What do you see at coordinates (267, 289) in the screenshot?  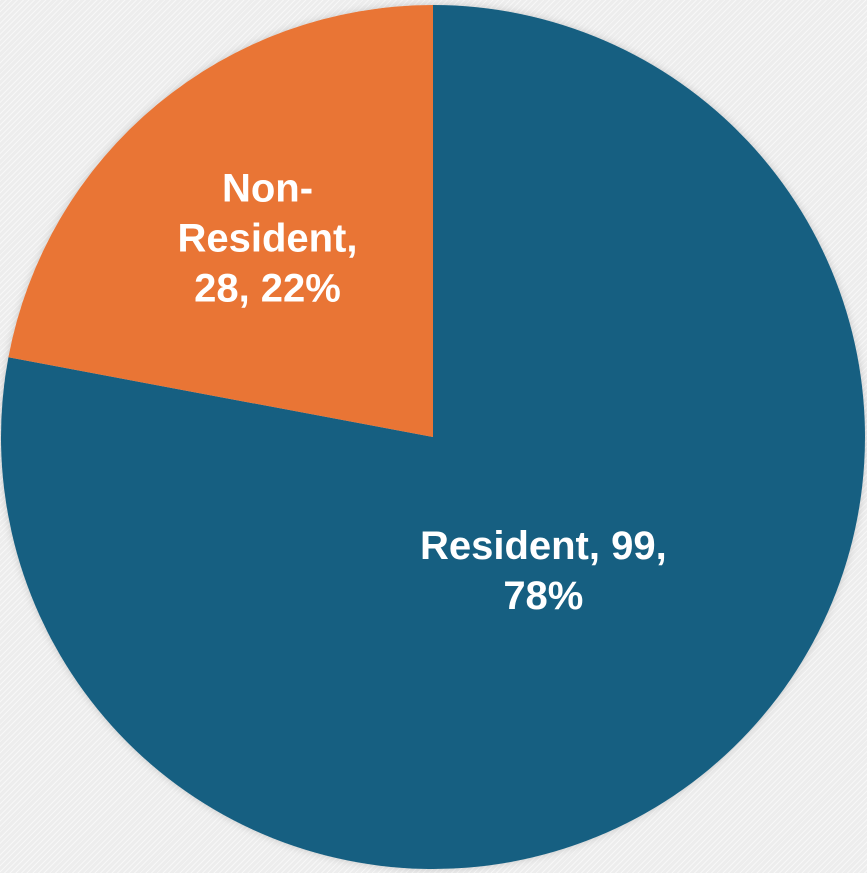 I see `data-label-line: 28, 22%` at bounding box center [267, 289].